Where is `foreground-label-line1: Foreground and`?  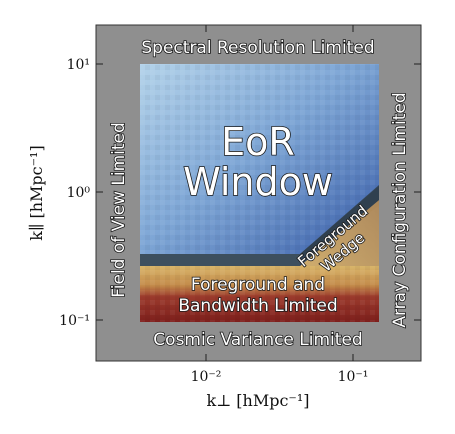 foreground-label-line1: Foreground and is located at coordinates (258, 285).